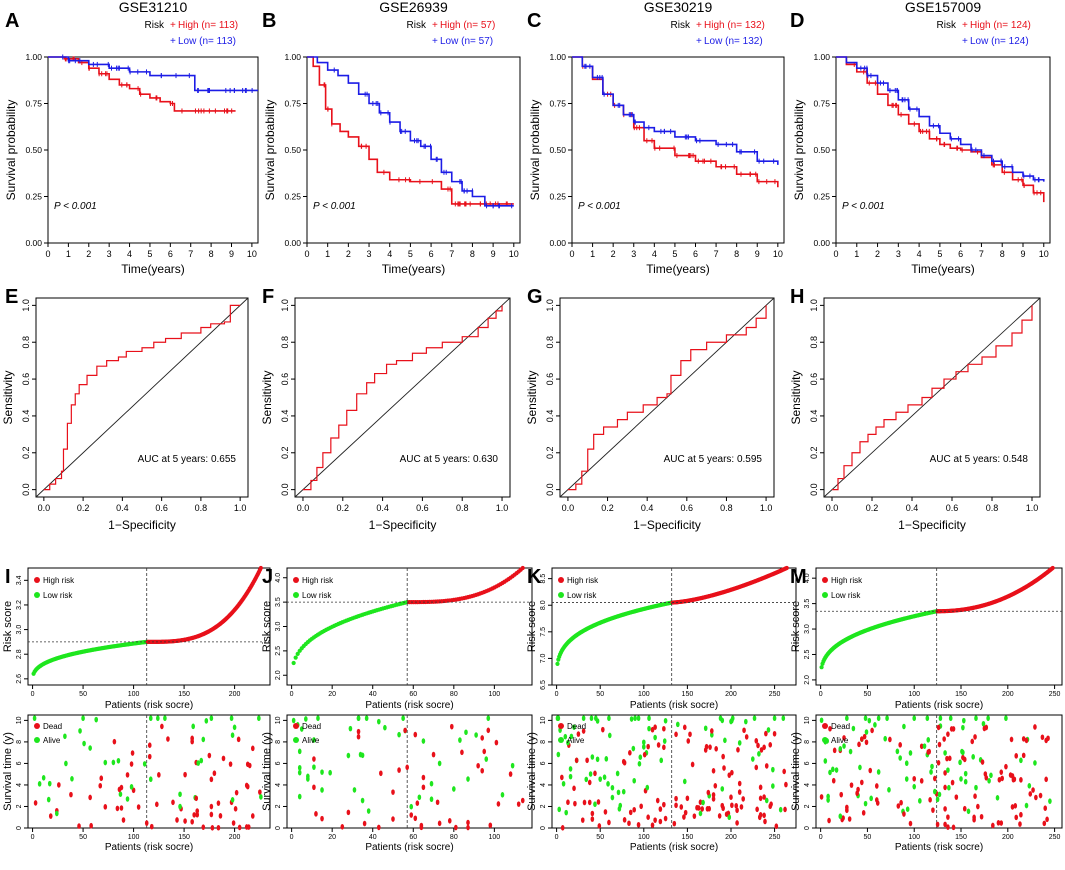  What do you see at coordinates (561, 595) in the screenshot?
I see `legend-low-dot` at bounding box center [561, 595].